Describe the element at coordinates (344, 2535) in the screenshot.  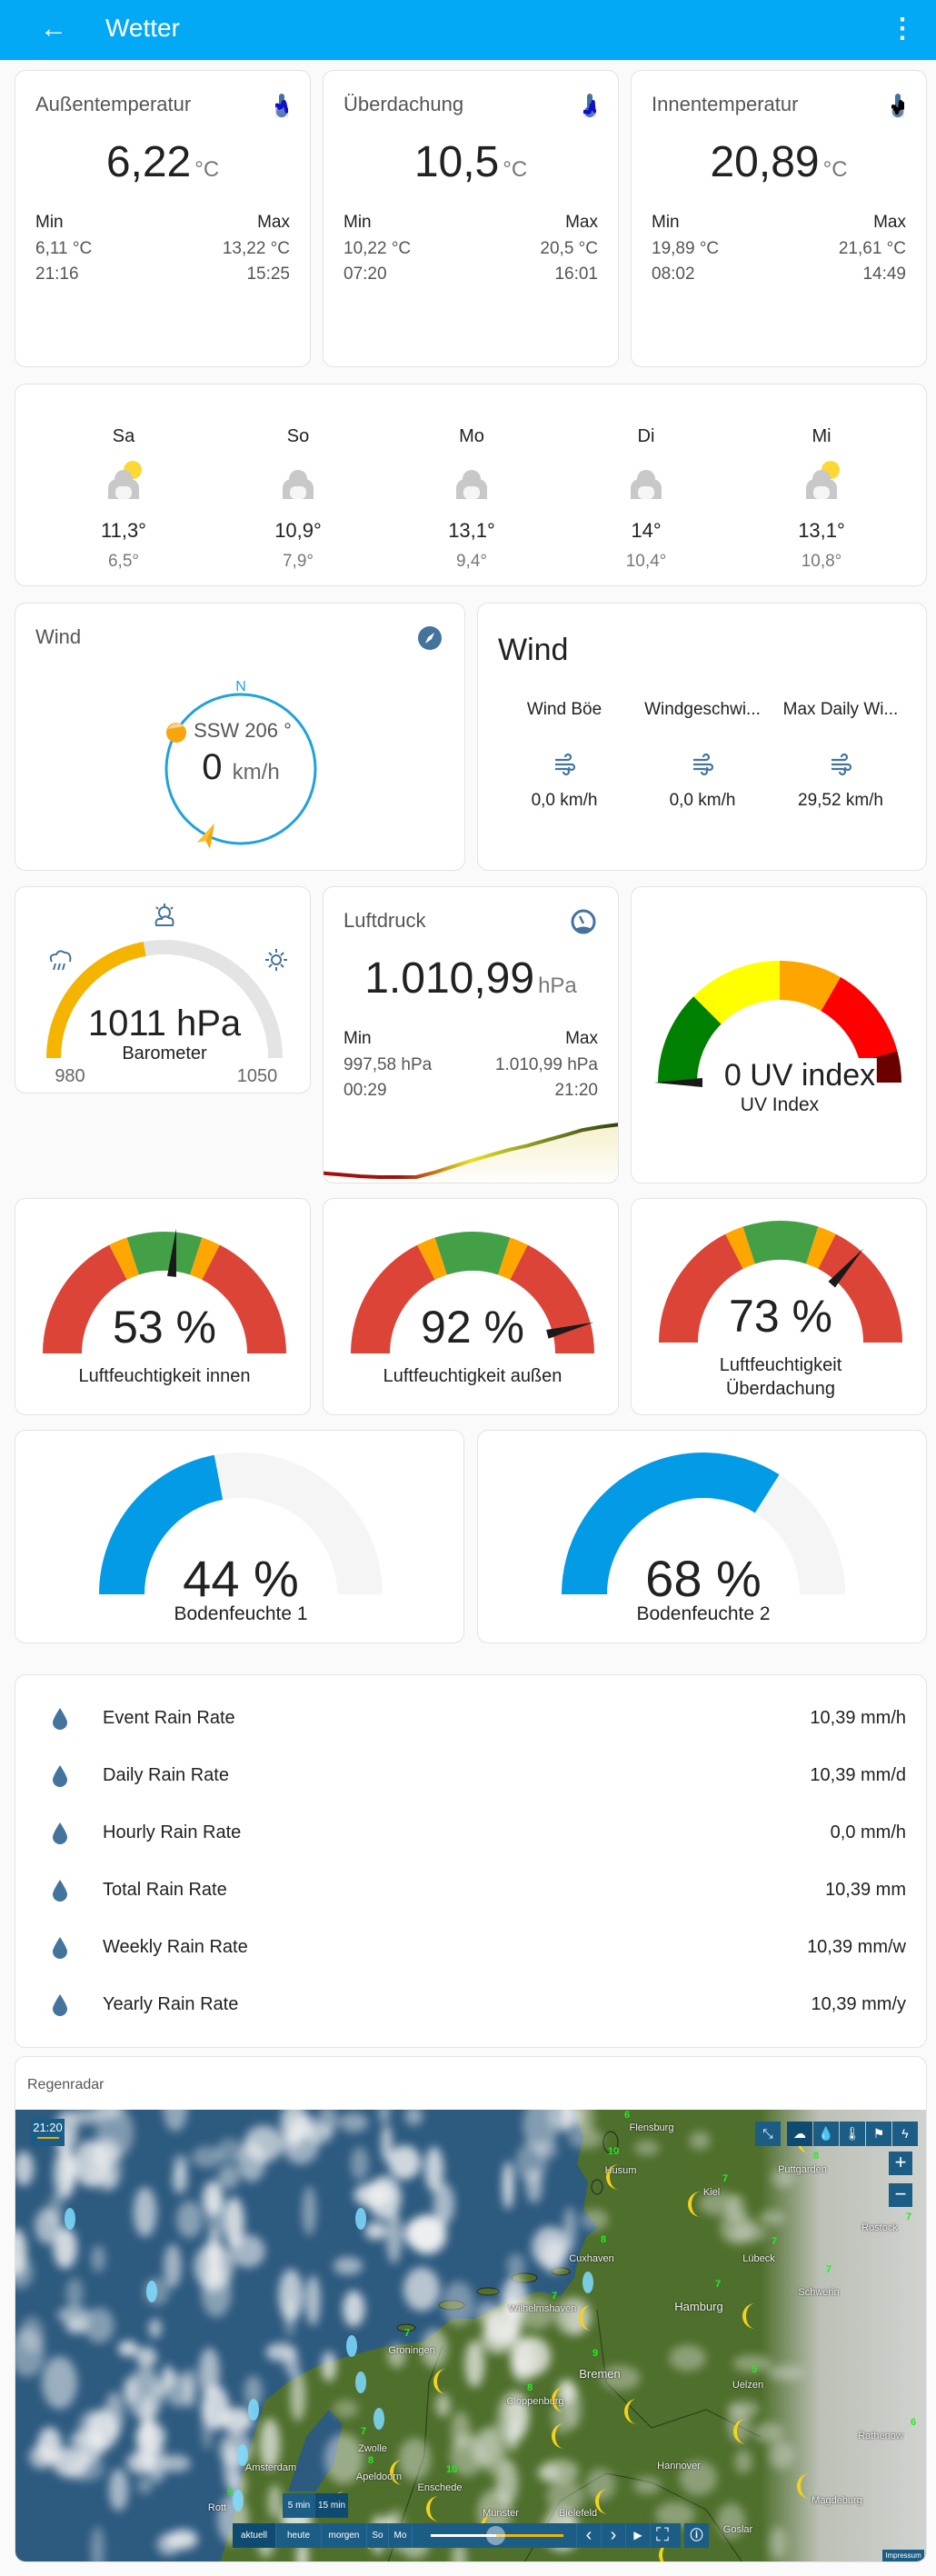
I see `period-tab: morgen` at that location.